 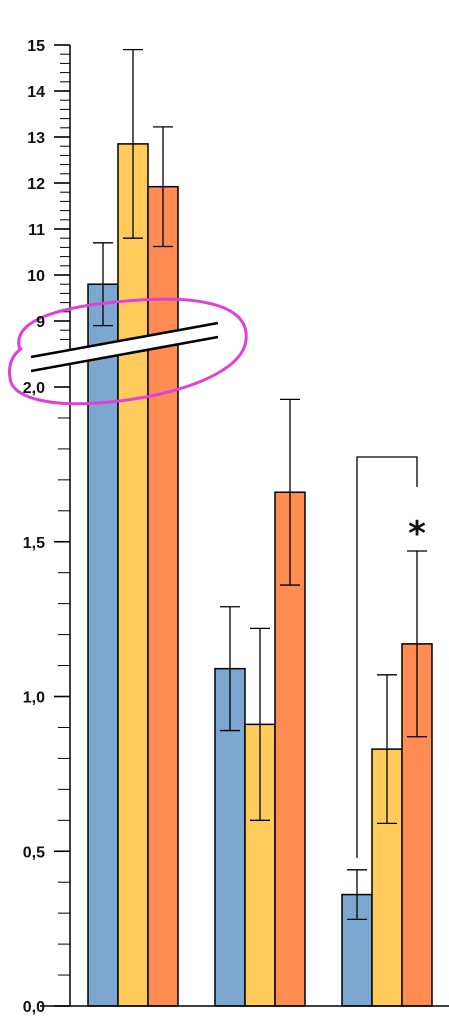 I want to click on axis-break-marker, so click(x=124, y=347).